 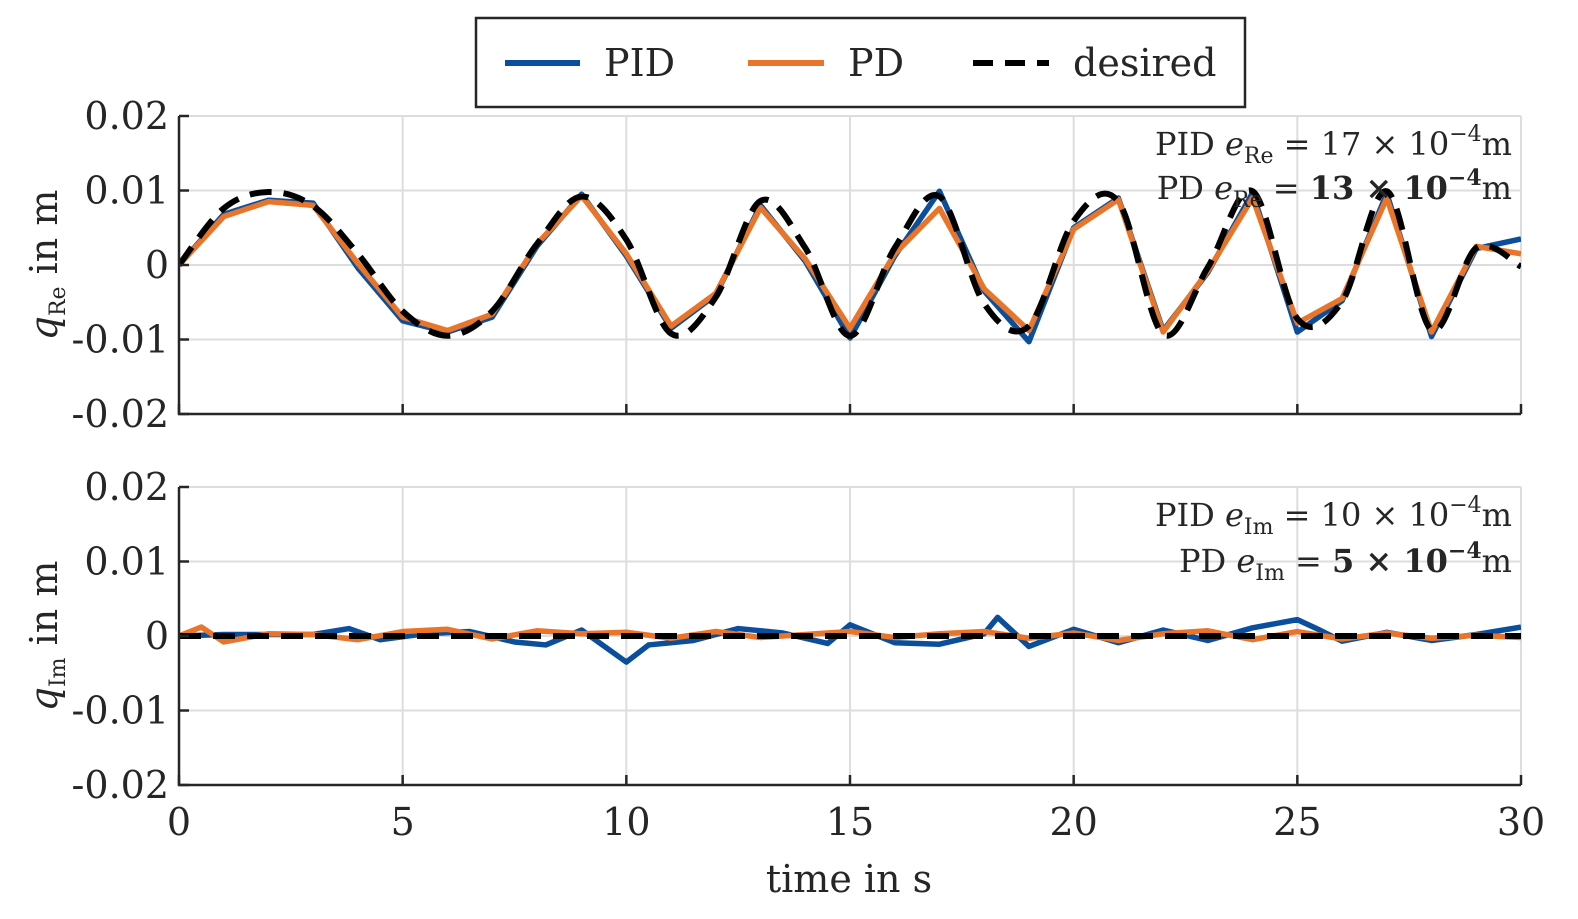 I want to click on series-group-im, so click(x=850, y=639).